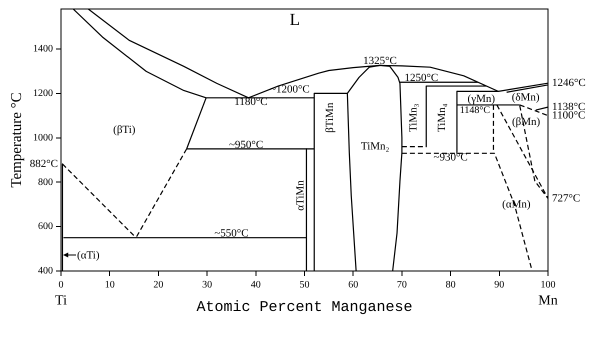 Image resolution: width=600 pixels, height=346 pixels. I want to click on y-axis-title: Temperature °C, so click(16, 140).